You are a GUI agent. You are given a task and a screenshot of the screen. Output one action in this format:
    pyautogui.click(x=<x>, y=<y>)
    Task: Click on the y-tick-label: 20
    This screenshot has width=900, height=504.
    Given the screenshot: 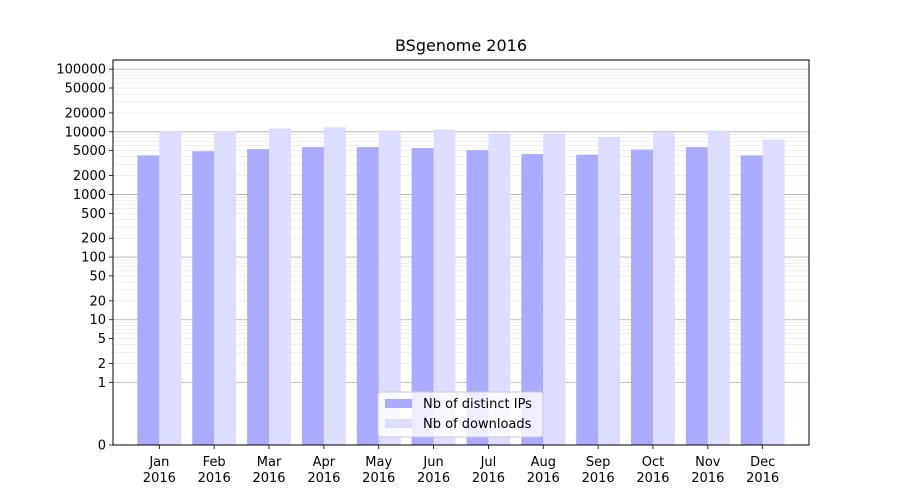 What is the action you would take?
    pyautogui.click(x=97, y=301)
    